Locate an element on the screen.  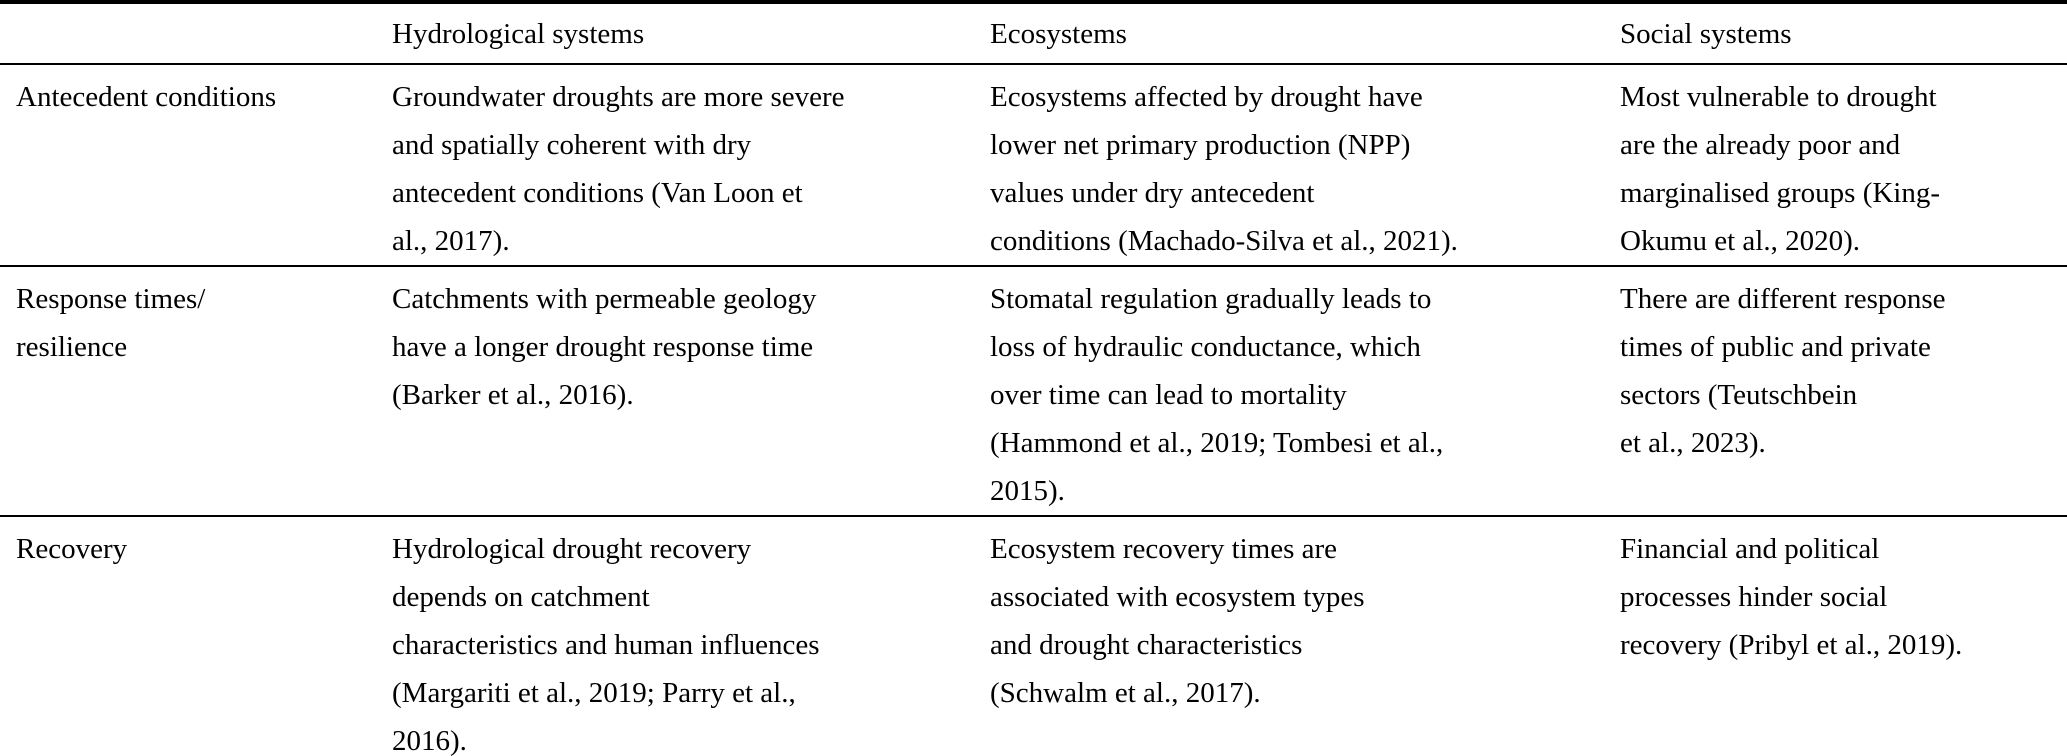
column-header-hydrological-systems: Hydrological systems is located at coordinates (518, 34).